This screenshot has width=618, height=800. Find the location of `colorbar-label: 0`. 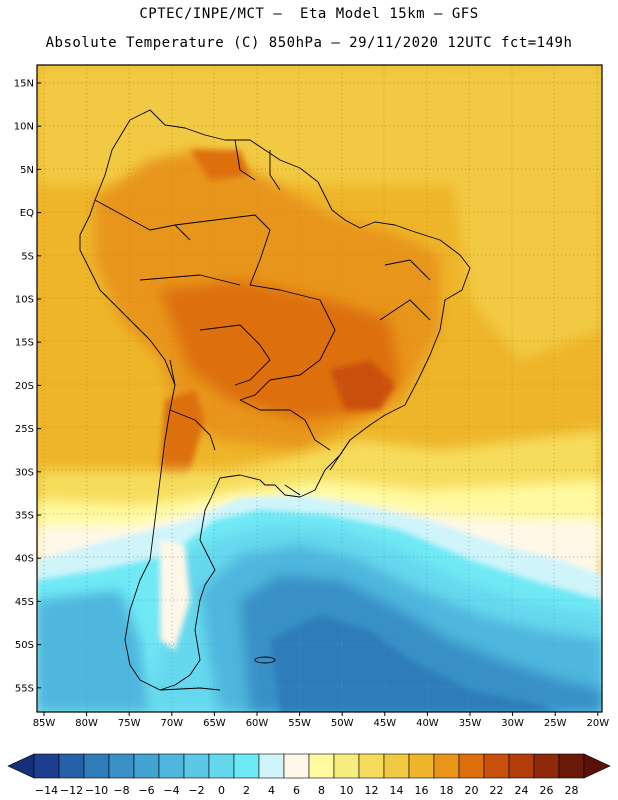

colorbar-label: 0 is located at coordinates (221, 790).